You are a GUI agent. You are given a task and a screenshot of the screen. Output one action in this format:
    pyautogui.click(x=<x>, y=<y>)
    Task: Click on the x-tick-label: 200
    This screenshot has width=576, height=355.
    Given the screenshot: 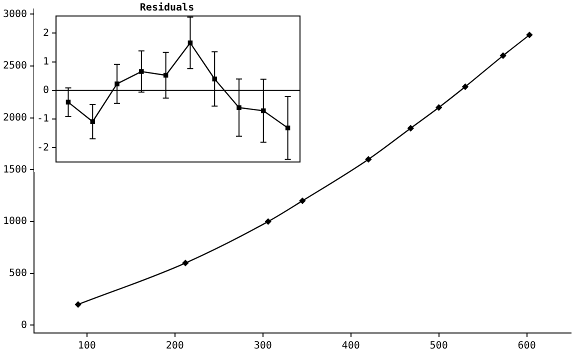 What is the action you would take?
    pyautogui.click(x=175, y=346)
    